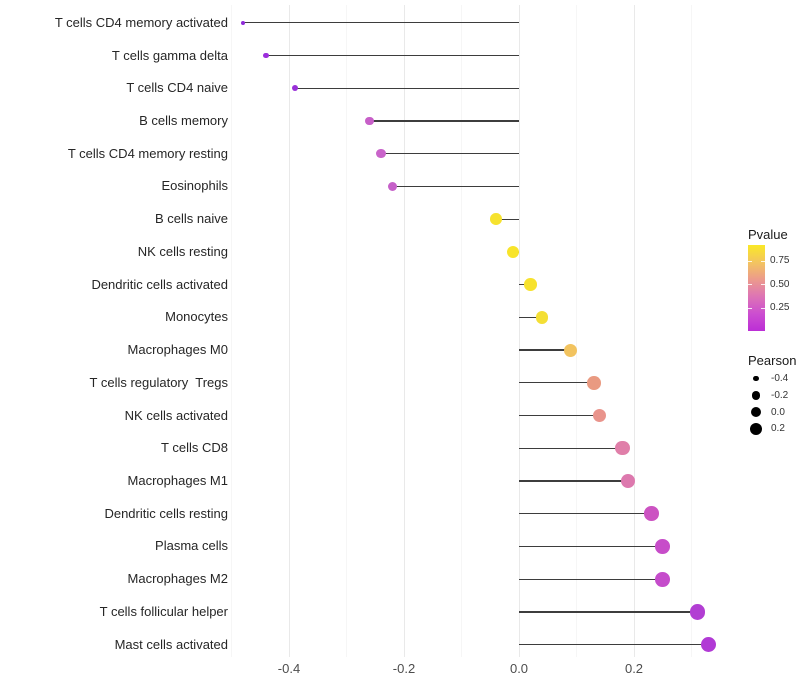  Describe the element at coordinates (159, 284) in the screenshot. I see `category-label: Dendritic cells activated` at that location.